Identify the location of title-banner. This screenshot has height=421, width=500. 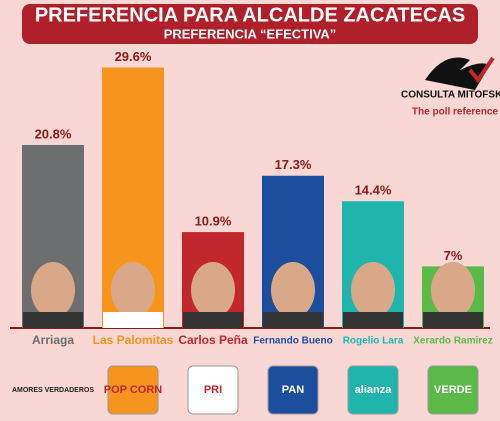
(250, 24).